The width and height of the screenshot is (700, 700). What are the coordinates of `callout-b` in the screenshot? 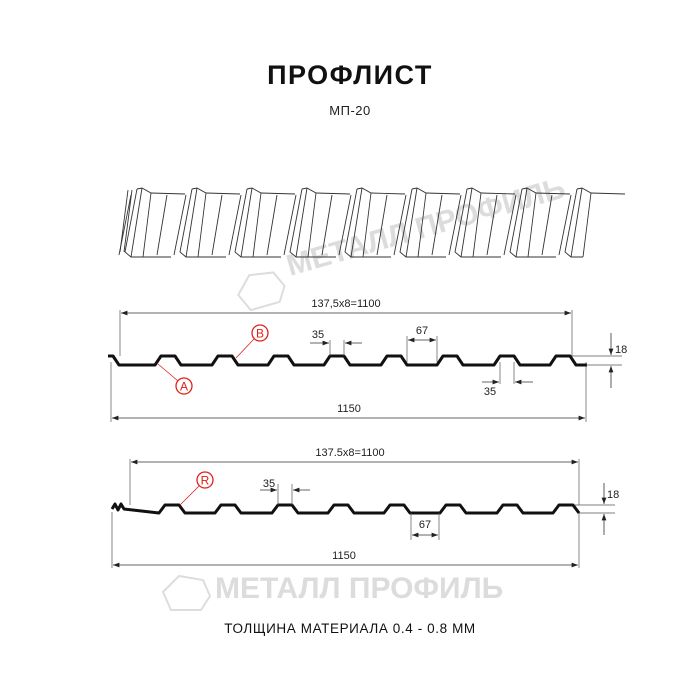 It's located at (260, 333).